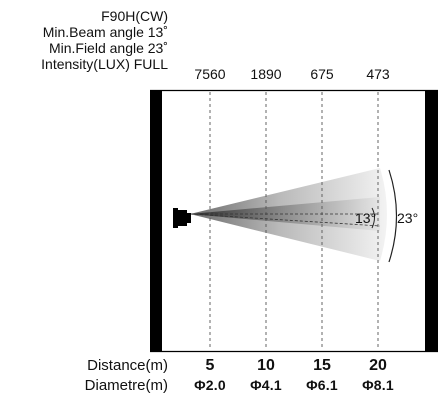 The height and width of the screenshot is (400, 438). What do you see at coordinates (210, 365) in the screenshot?
I see `distance-value-5: 5` at bounding box center [210, 365].